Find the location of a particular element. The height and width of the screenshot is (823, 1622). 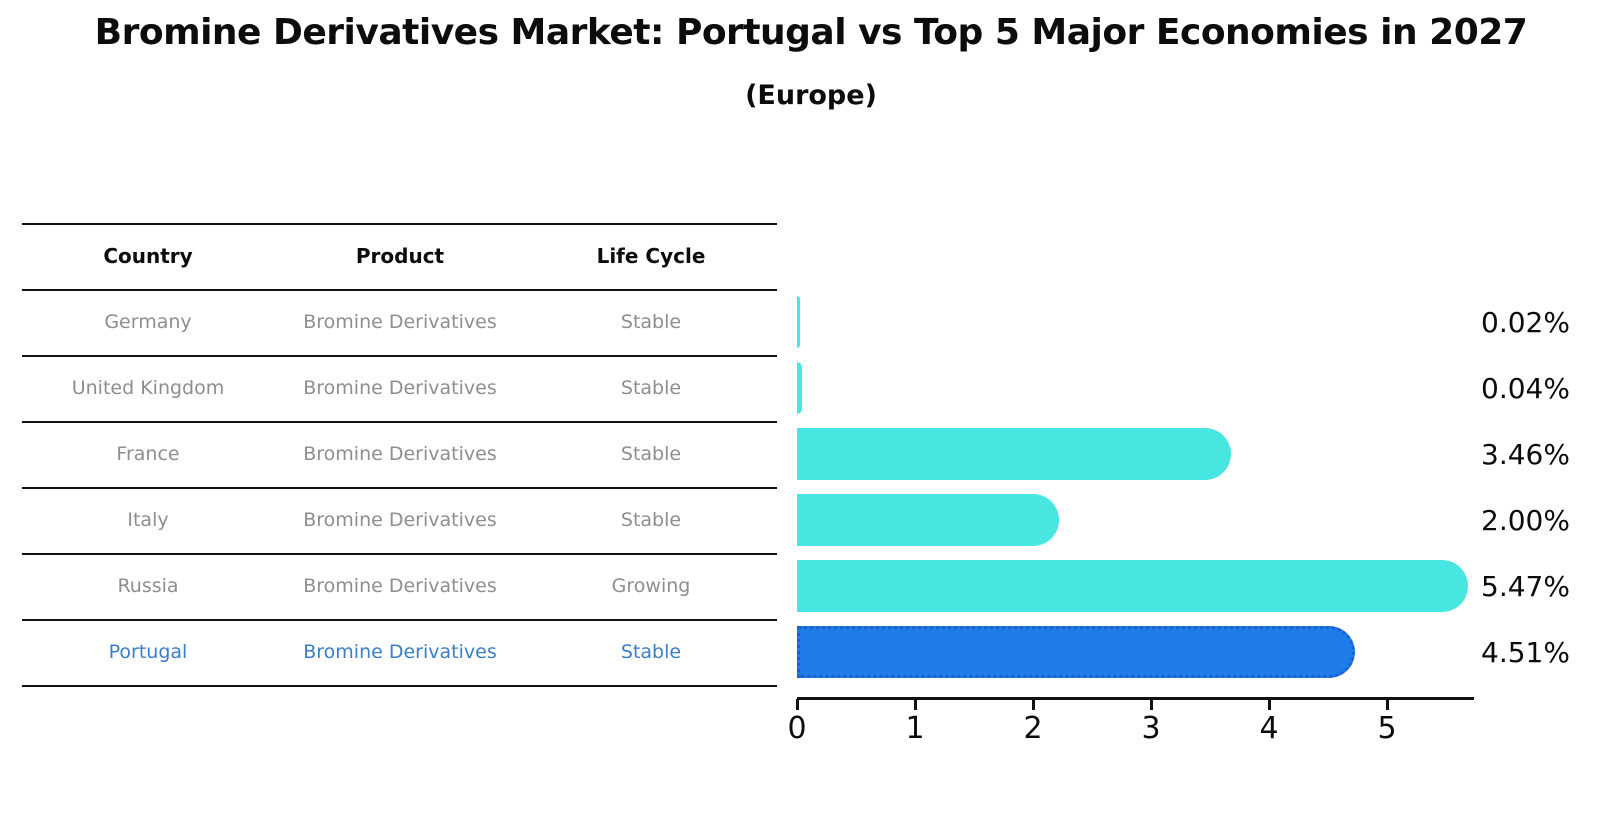

bar-value-label: 0.02% is located at coordinates (1525, 322).